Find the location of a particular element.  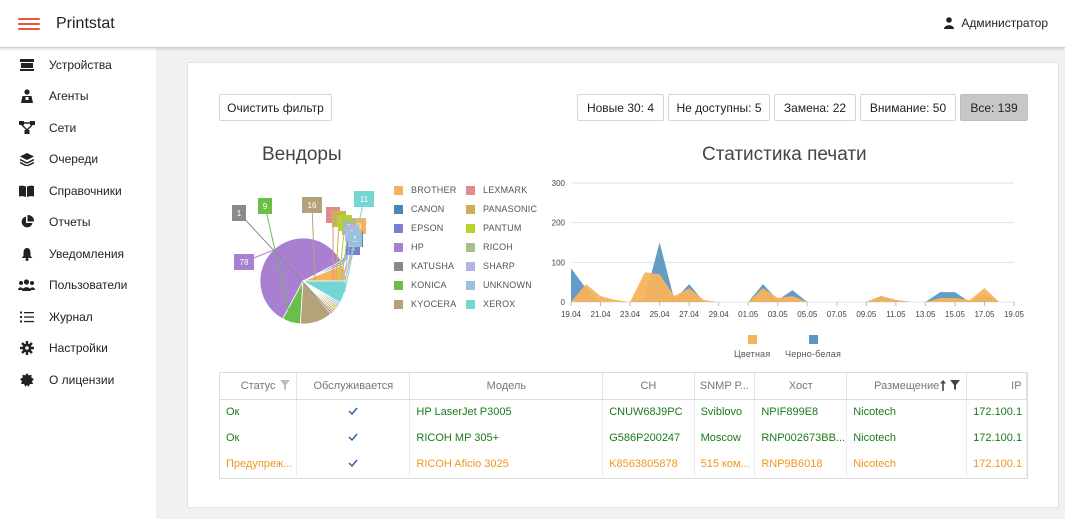

column-header-host: Хост is located at coordinates (801, 386).